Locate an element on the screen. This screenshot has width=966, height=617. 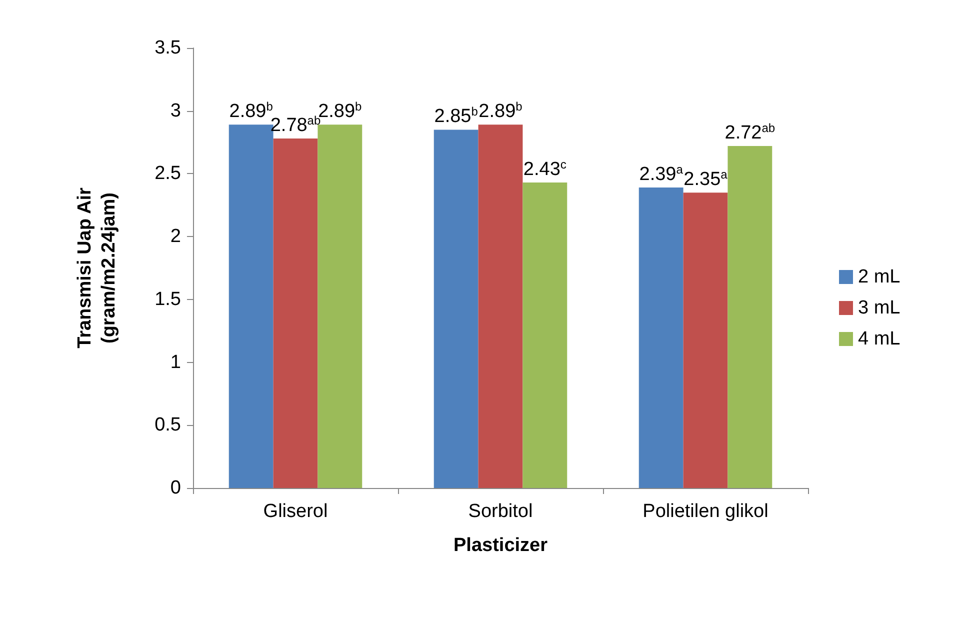
y-tick-label: 1 is located at coordinates (175, 362).